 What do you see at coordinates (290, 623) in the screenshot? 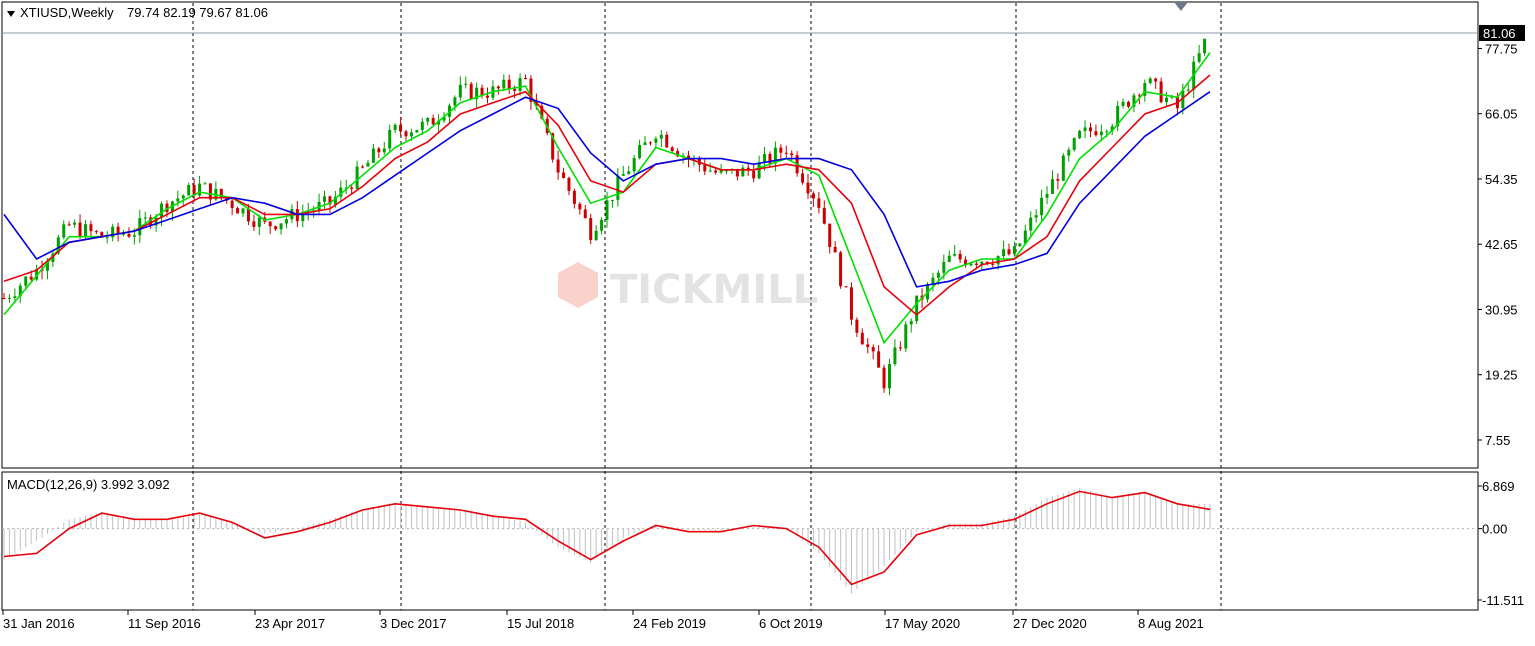
I see `time-tick-label: 23 Apr 2017` at bounding box center [290, 623].